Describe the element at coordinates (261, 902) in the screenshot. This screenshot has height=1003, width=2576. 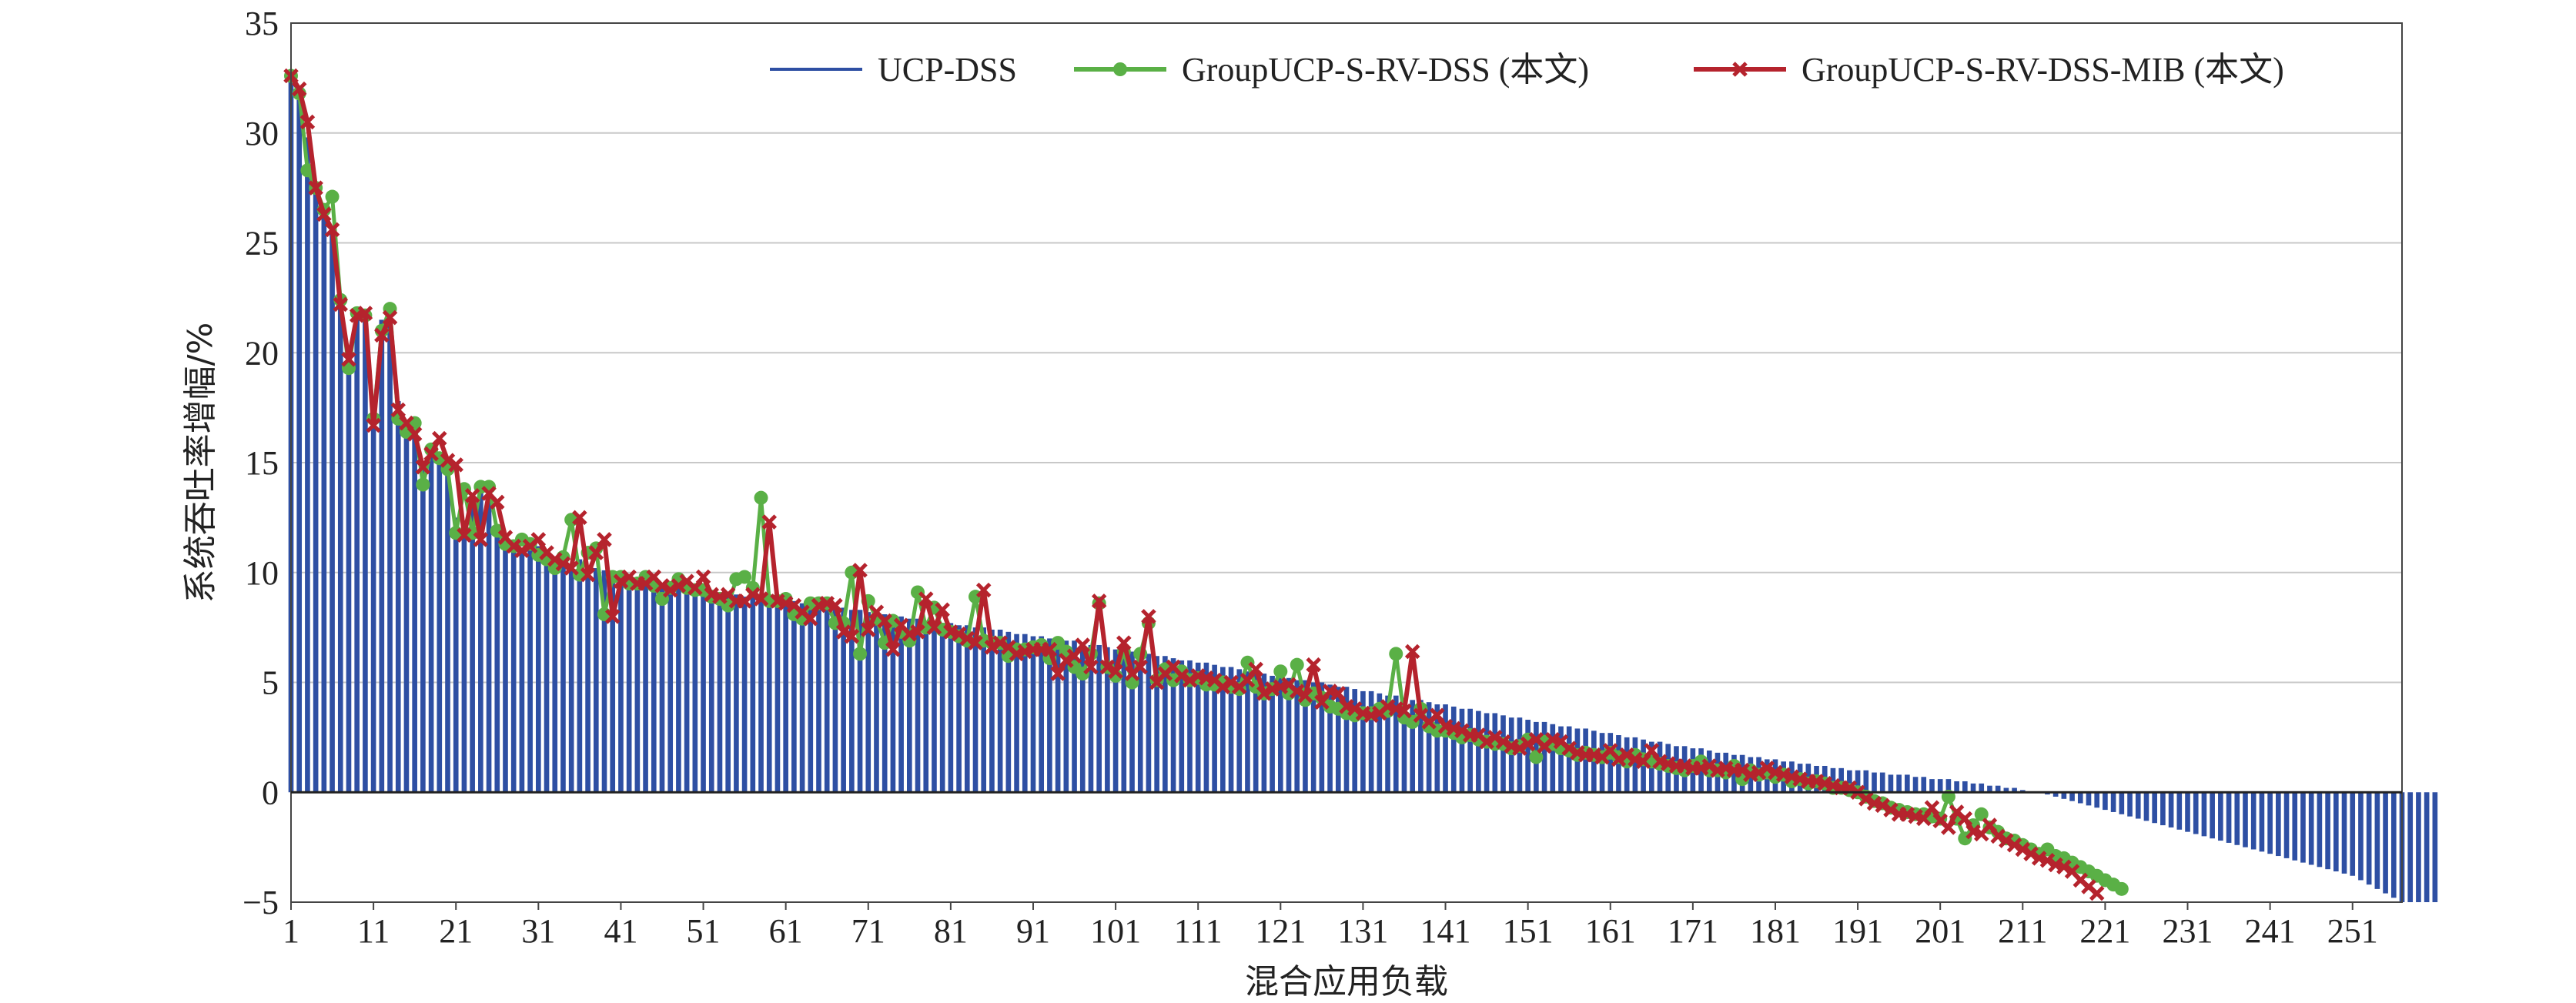
I see `y-tick-label: −5` at that location.